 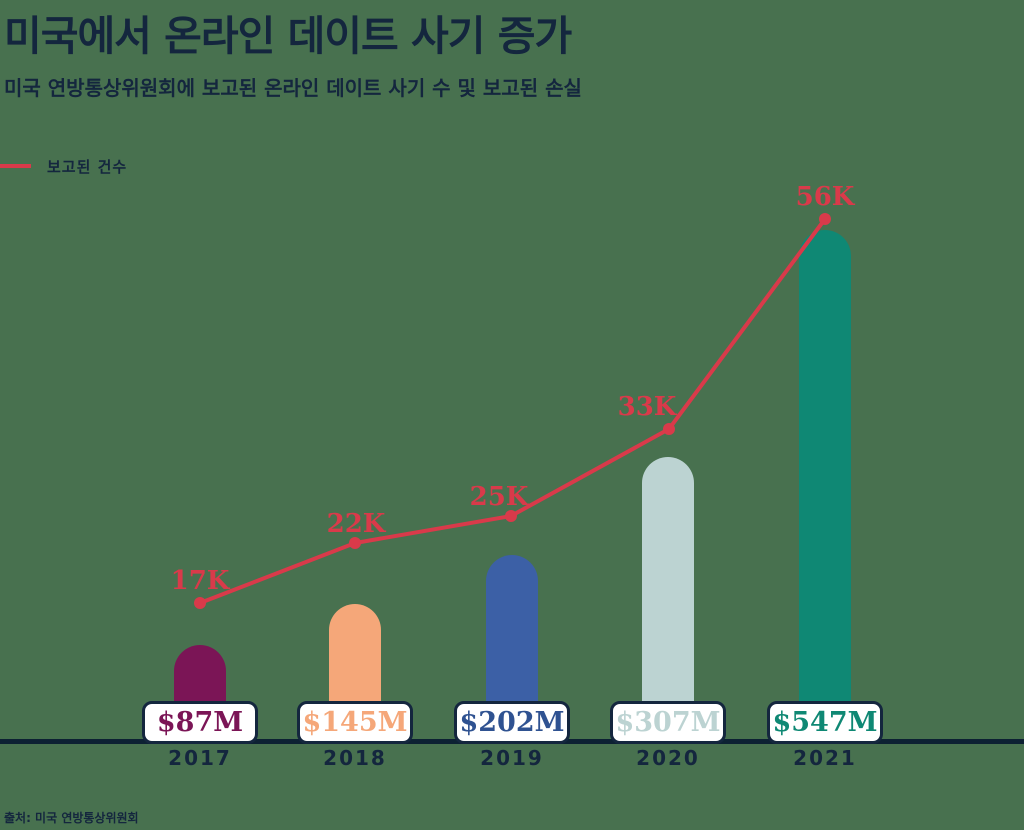 I want to click on page-subtitle: 미국 연방통상위원회에 보고된 온라인 데이트 사기 수 및 보고된 손실, so click(x=293, y=88).